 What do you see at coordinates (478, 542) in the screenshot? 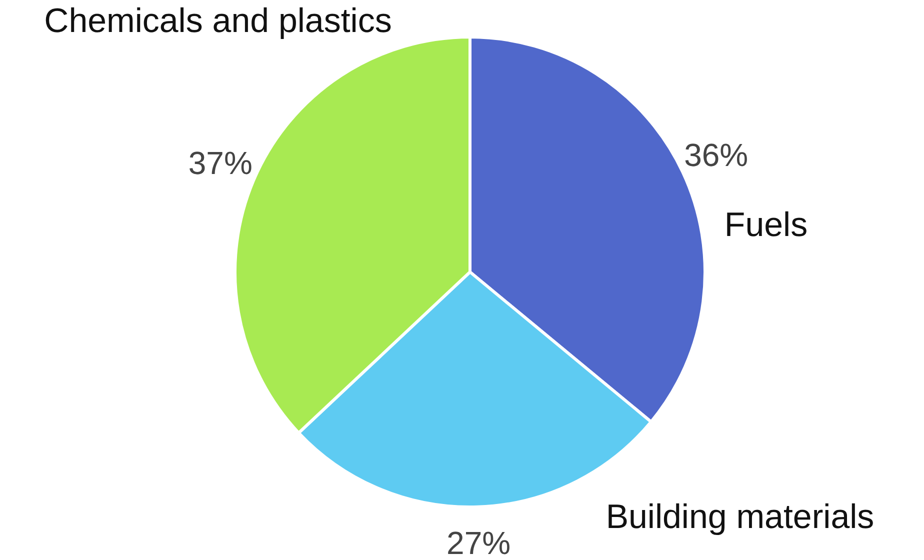
I see `data-label: 27%` at bounding box center [478, 542].